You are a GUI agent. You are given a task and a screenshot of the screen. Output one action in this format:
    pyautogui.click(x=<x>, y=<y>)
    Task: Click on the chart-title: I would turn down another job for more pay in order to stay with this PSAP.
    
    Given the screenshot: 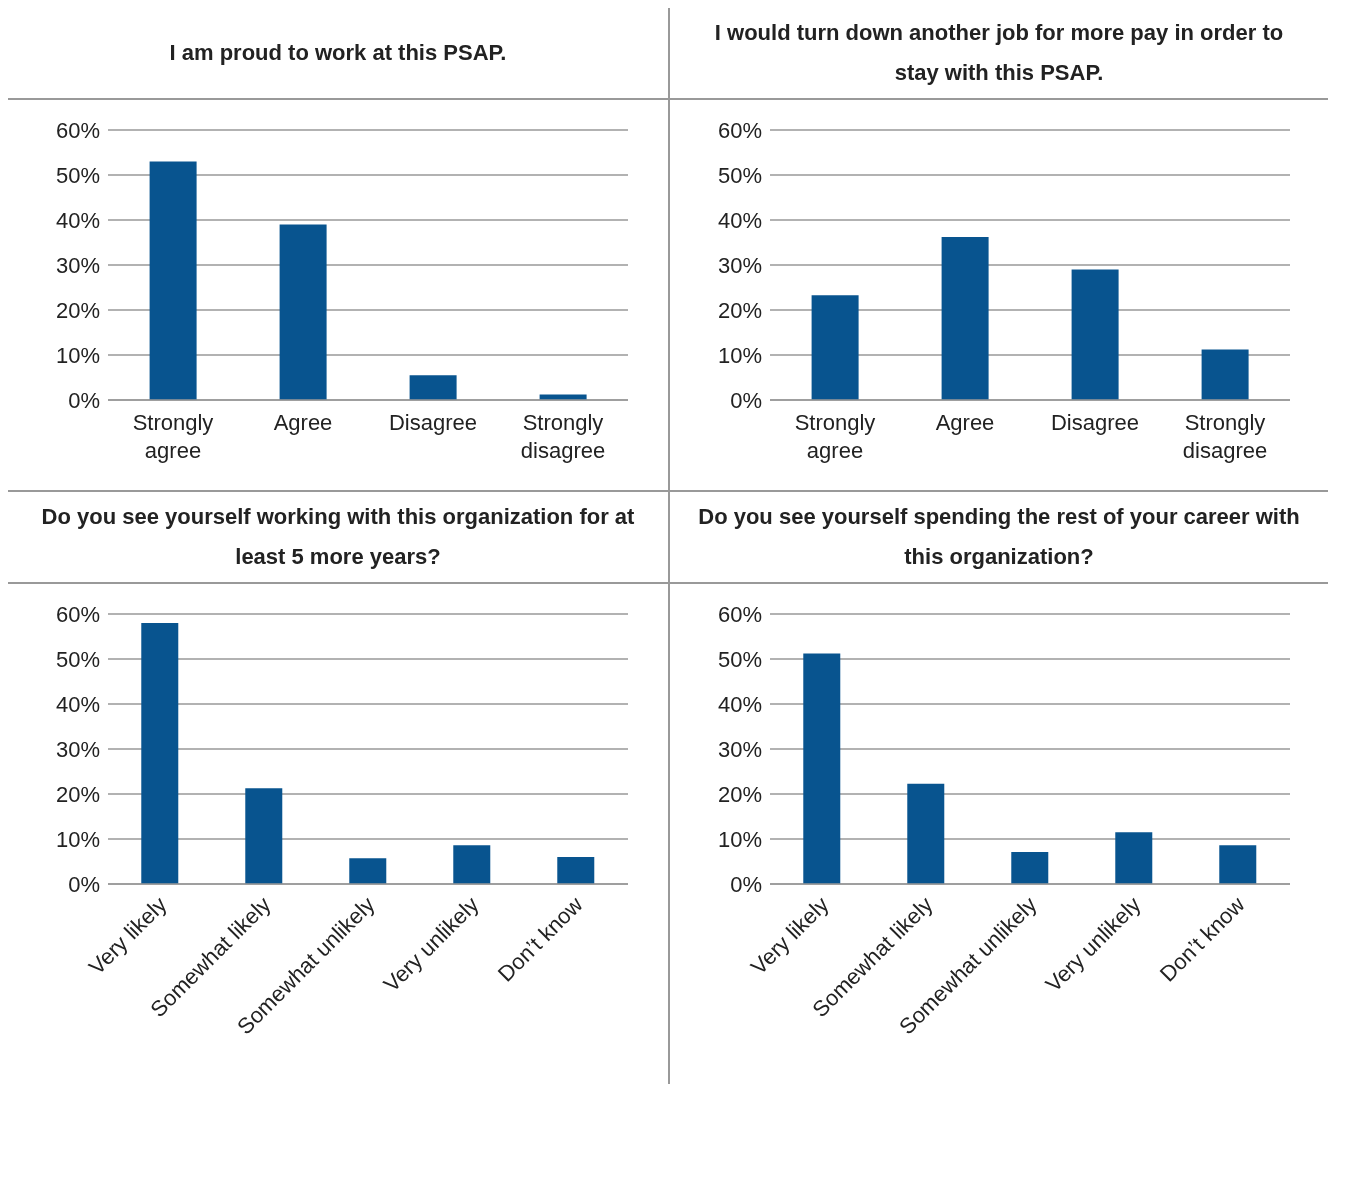 What is the action you would take?
    pyautogui.click(x=999, y=53)
    